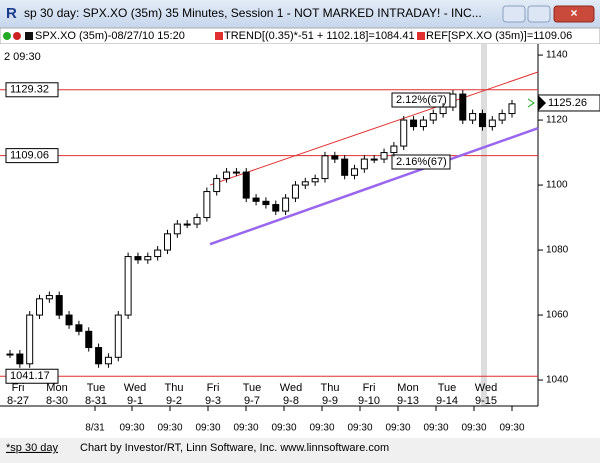 The image size is (600, 463). What do you see at coordinates (96, 401) in the screenshot?
I see `day-date: 8-31` at bounding box center [96, 401].